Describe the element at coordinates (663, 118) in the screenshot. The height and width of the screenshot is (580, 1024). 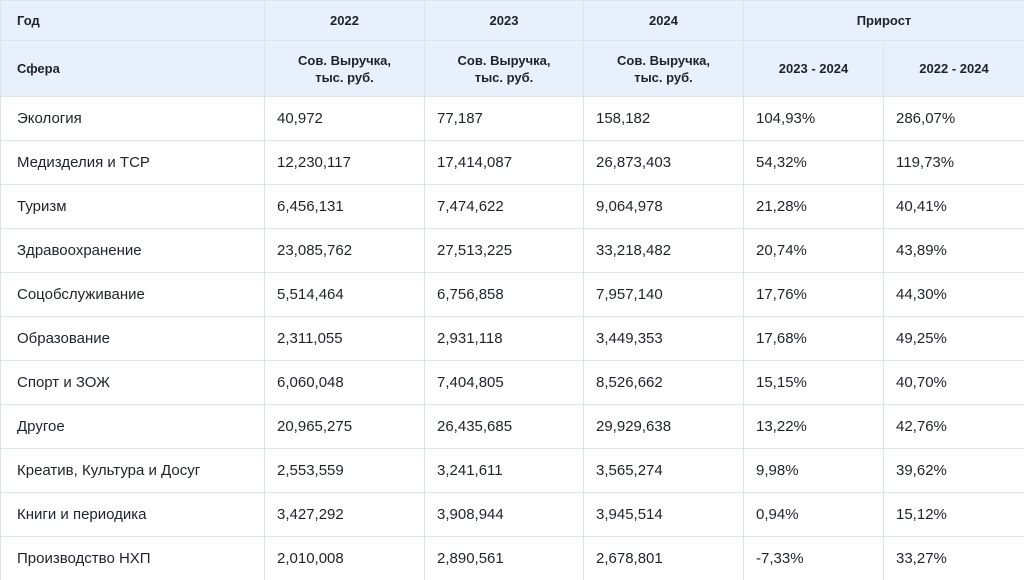
I see `revenue-2024-cell: 158,182` at that location.